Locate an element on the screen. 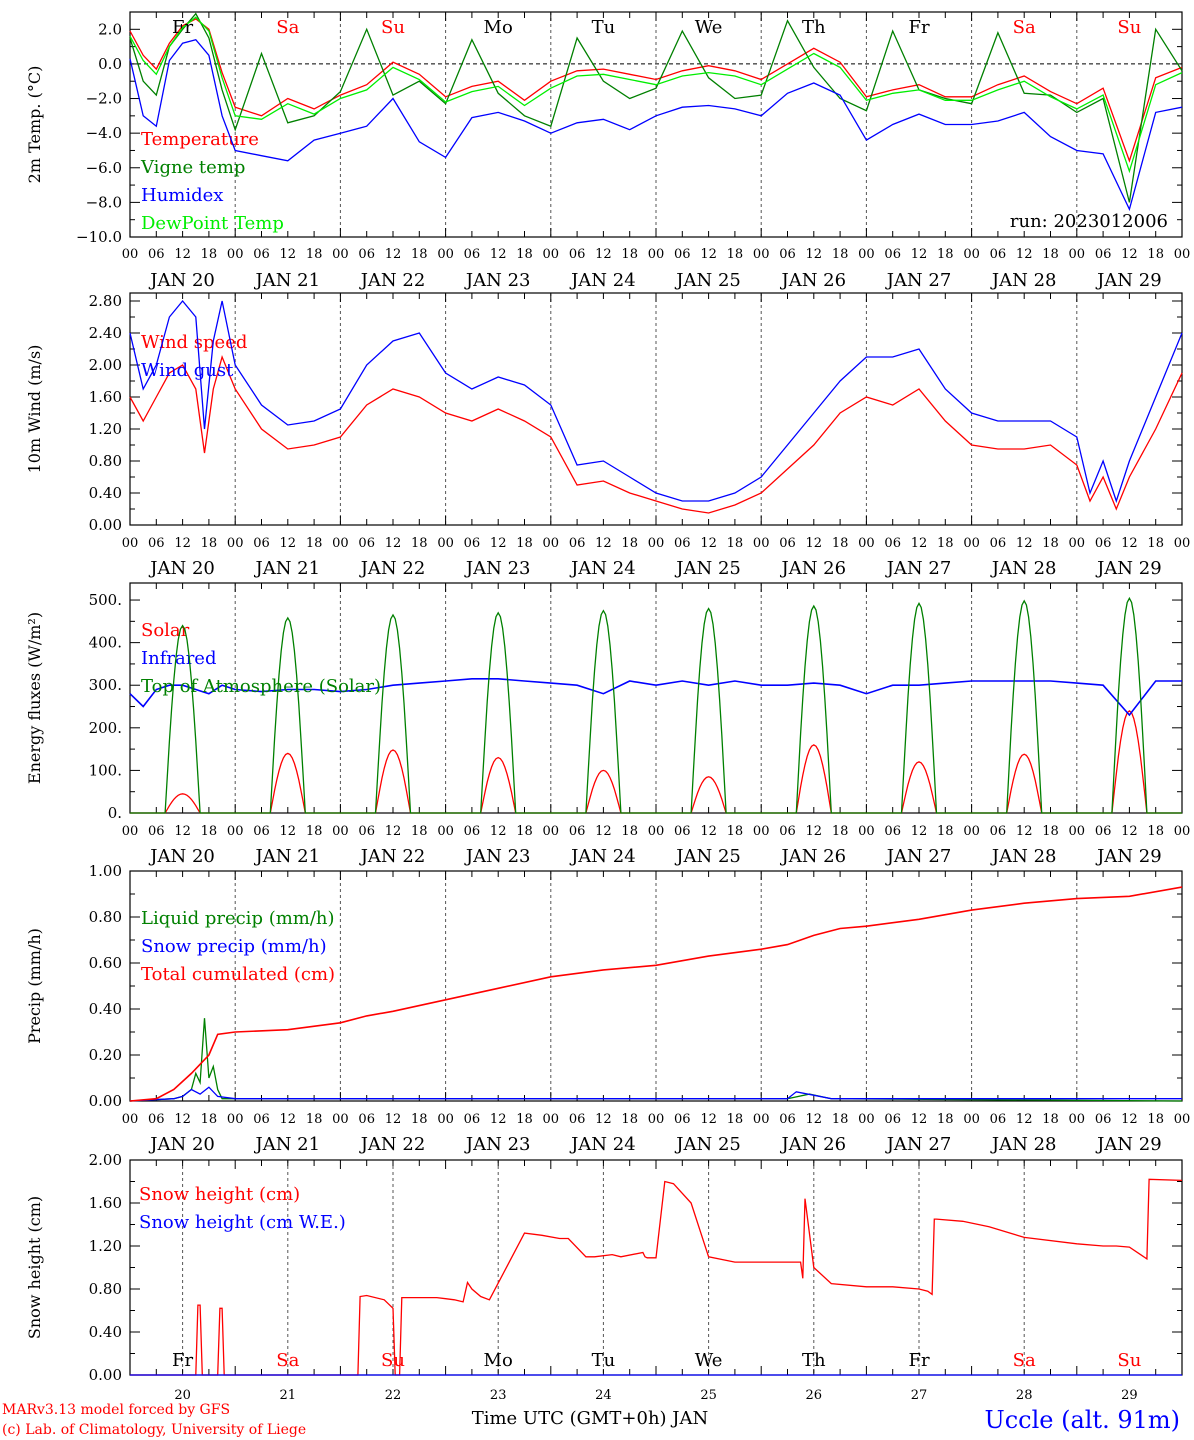  y-tick-label: 2.00 is located at coordinates (105, 1160).